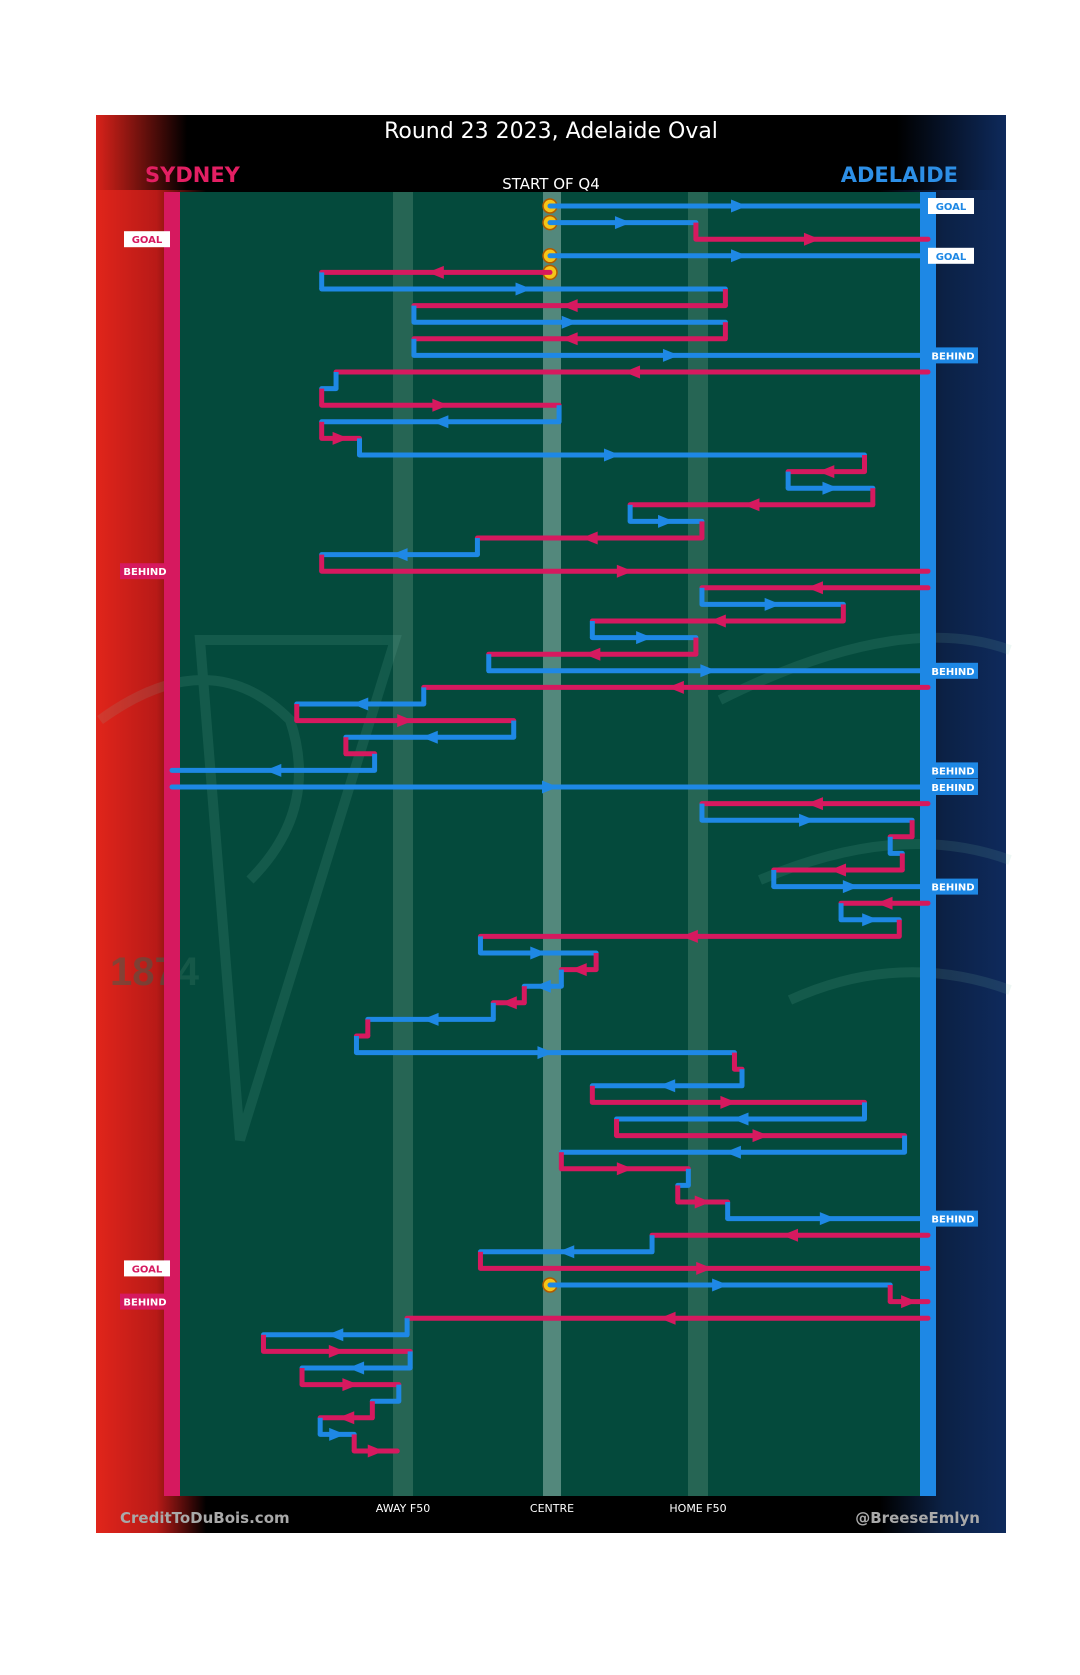 This screenshot has width=1080, height=1675. Describe the element at coordinates (205, 1518) in the screenshot. I see `credit-left: CreditToDuBois.com` at that location.